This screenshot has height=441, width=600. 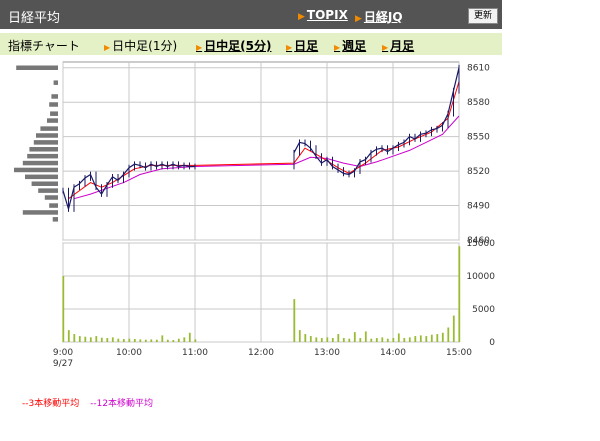 I want to click on price-y-tick-label: 8580, so click(x=478, y=103).